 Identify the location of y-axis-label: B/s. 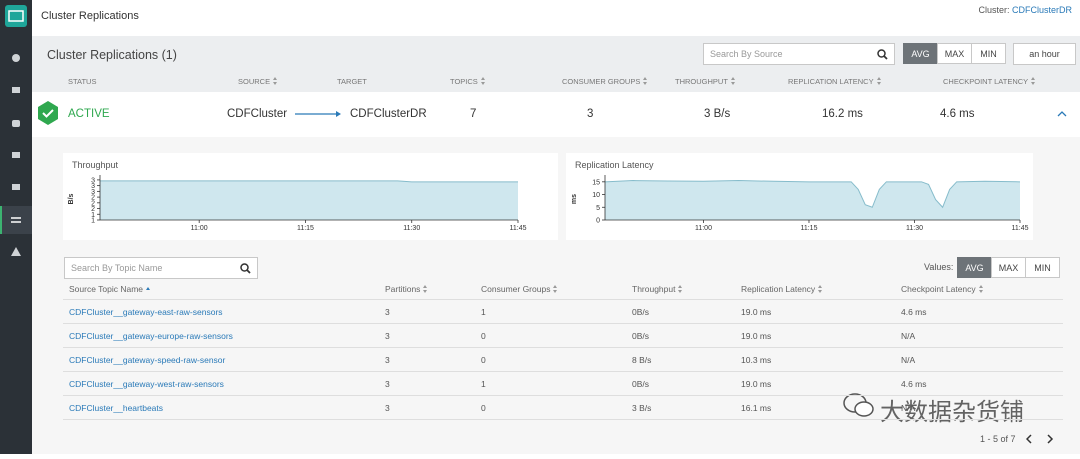
(71, 198).